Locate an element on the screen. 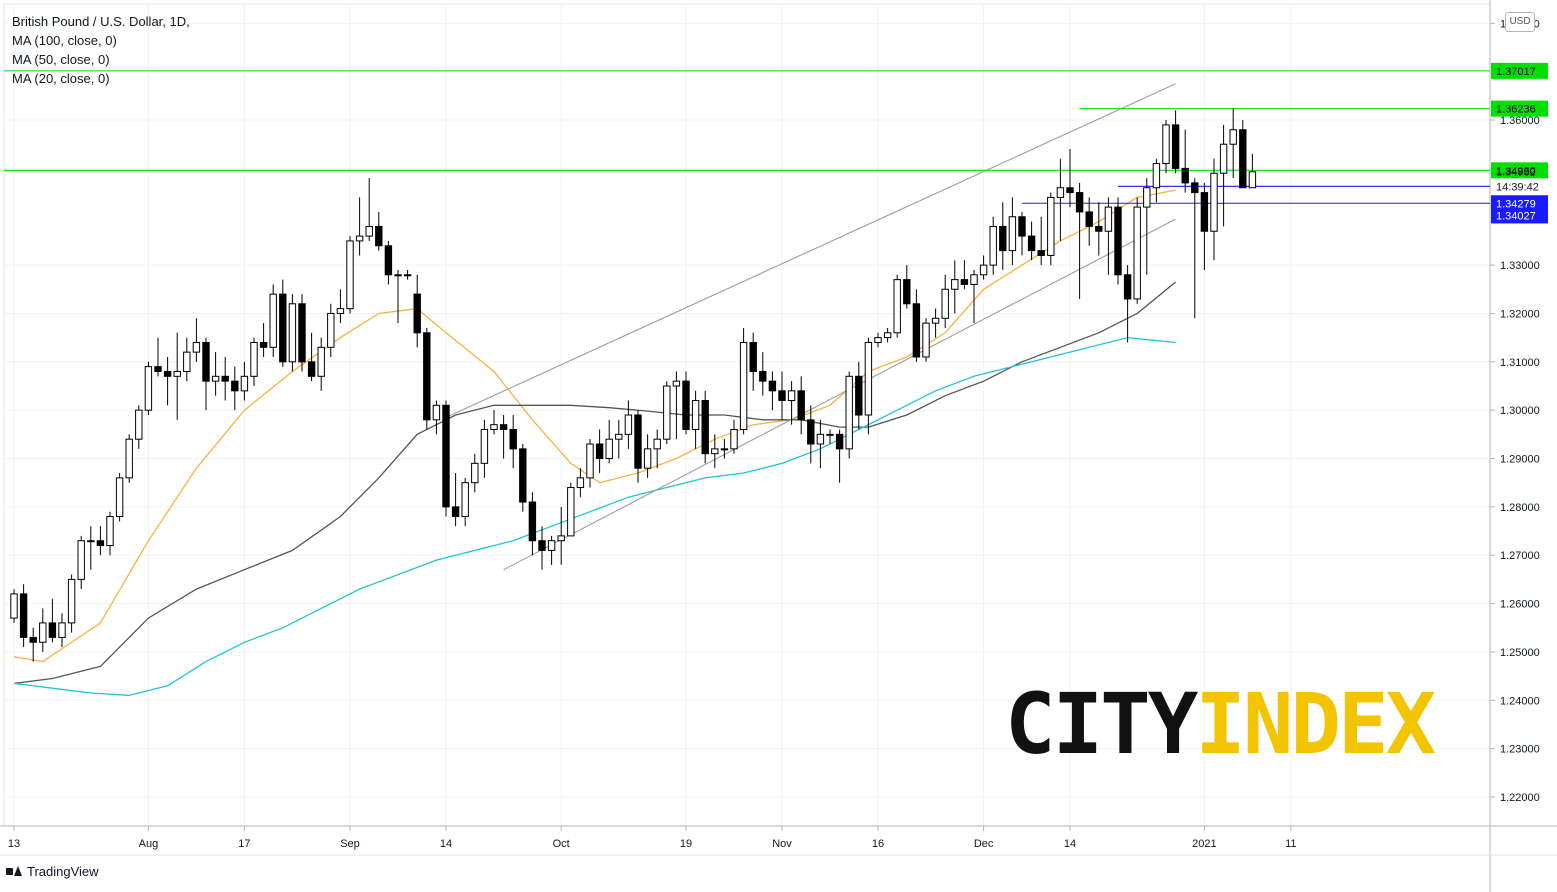 The height and width of the screenshot is (892, 1557). x-tick-label: 13 is located at coordinates (14, 844).